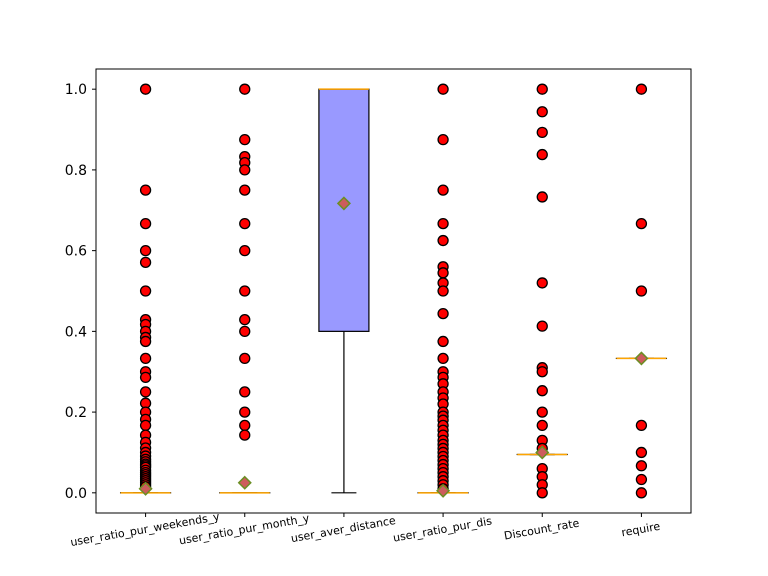 The image size is (768, 576). Describe the element at coordinates (76, 413) in the screenshot. I see `y-tick-label: 0.2` at that location.